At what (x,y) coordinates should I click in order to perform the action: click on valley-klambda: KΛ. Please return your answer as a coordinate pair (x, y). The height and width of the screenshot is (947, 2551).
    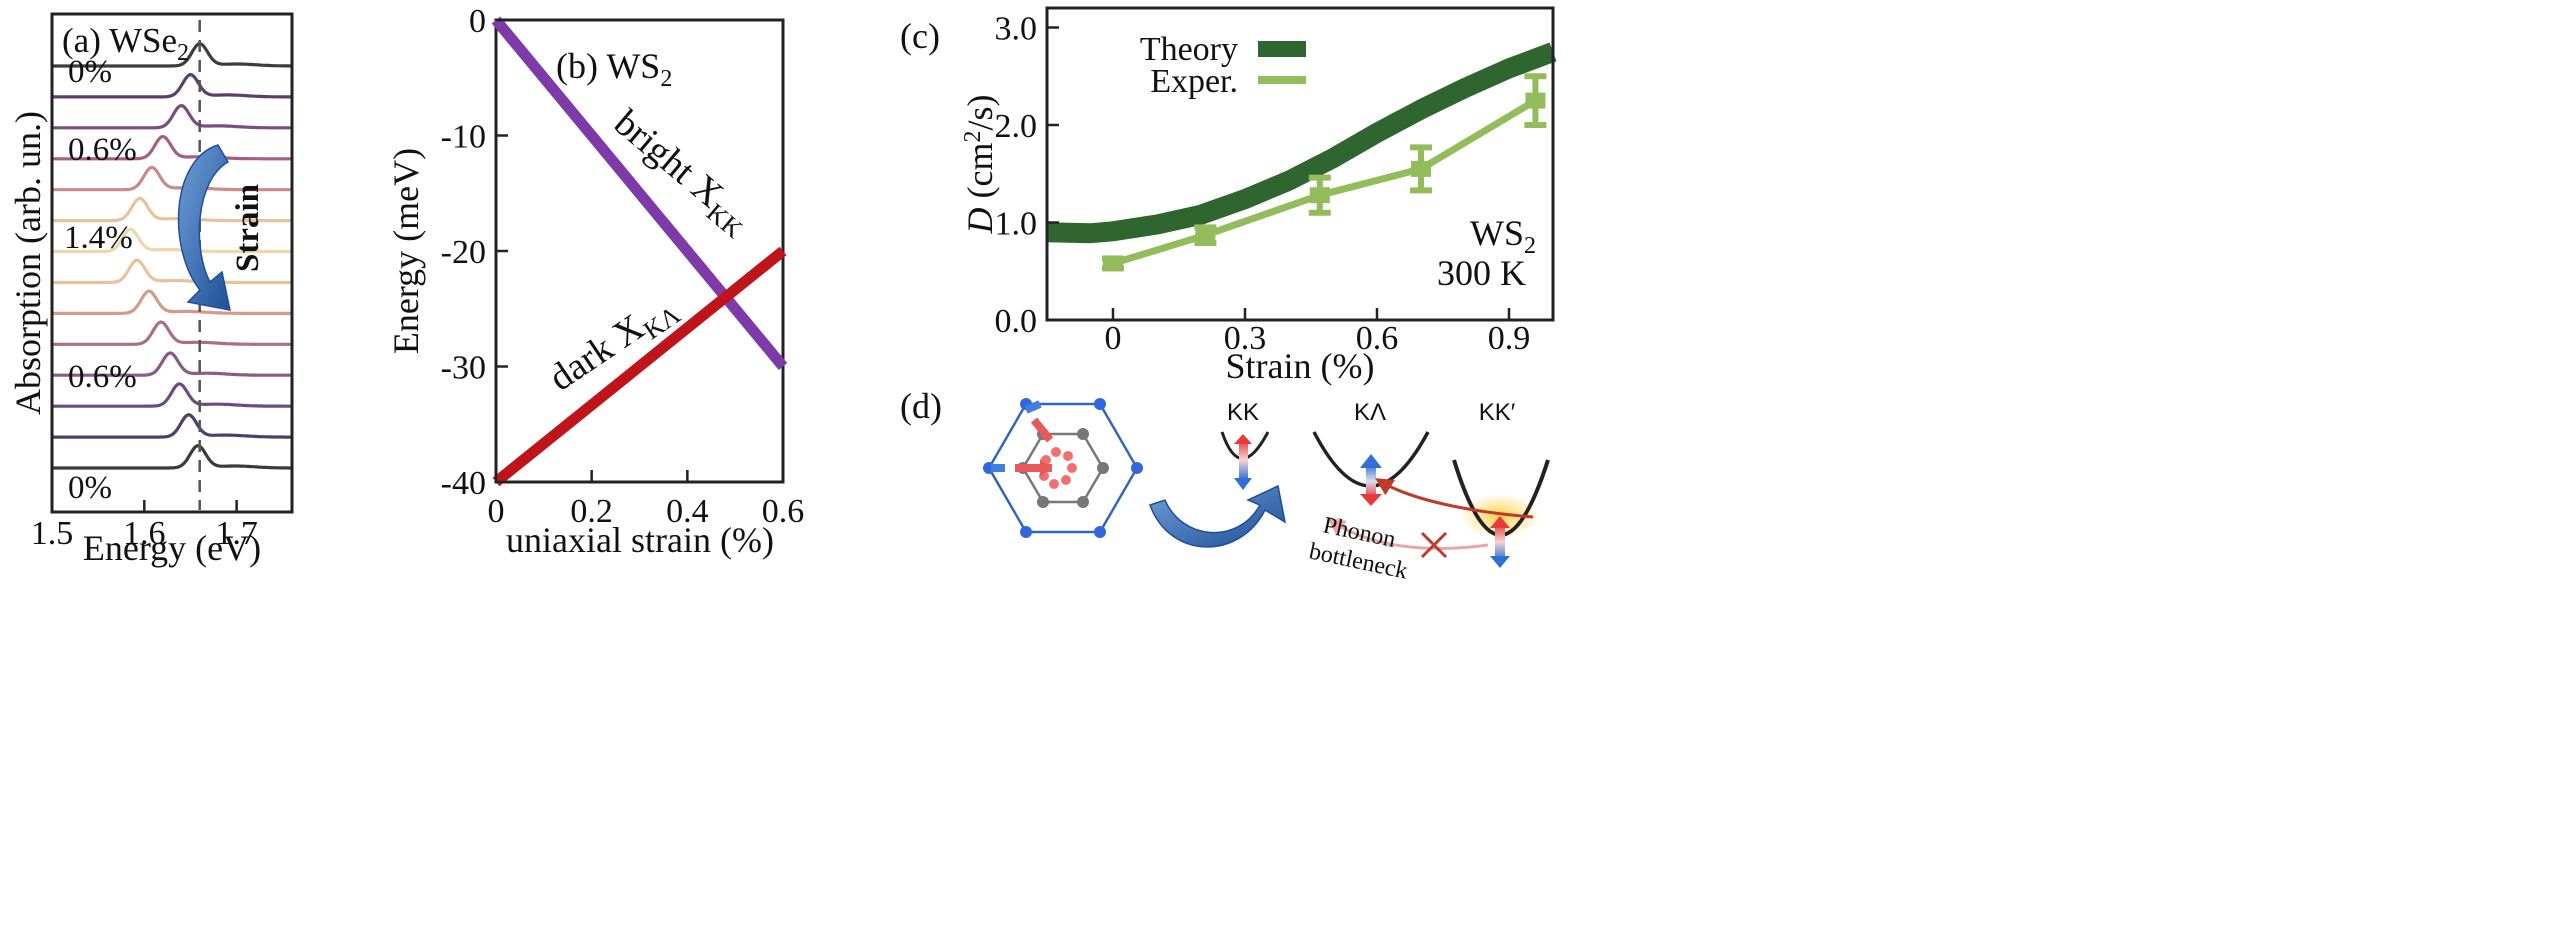
    Looking at the image, I should click on (1371, 452).